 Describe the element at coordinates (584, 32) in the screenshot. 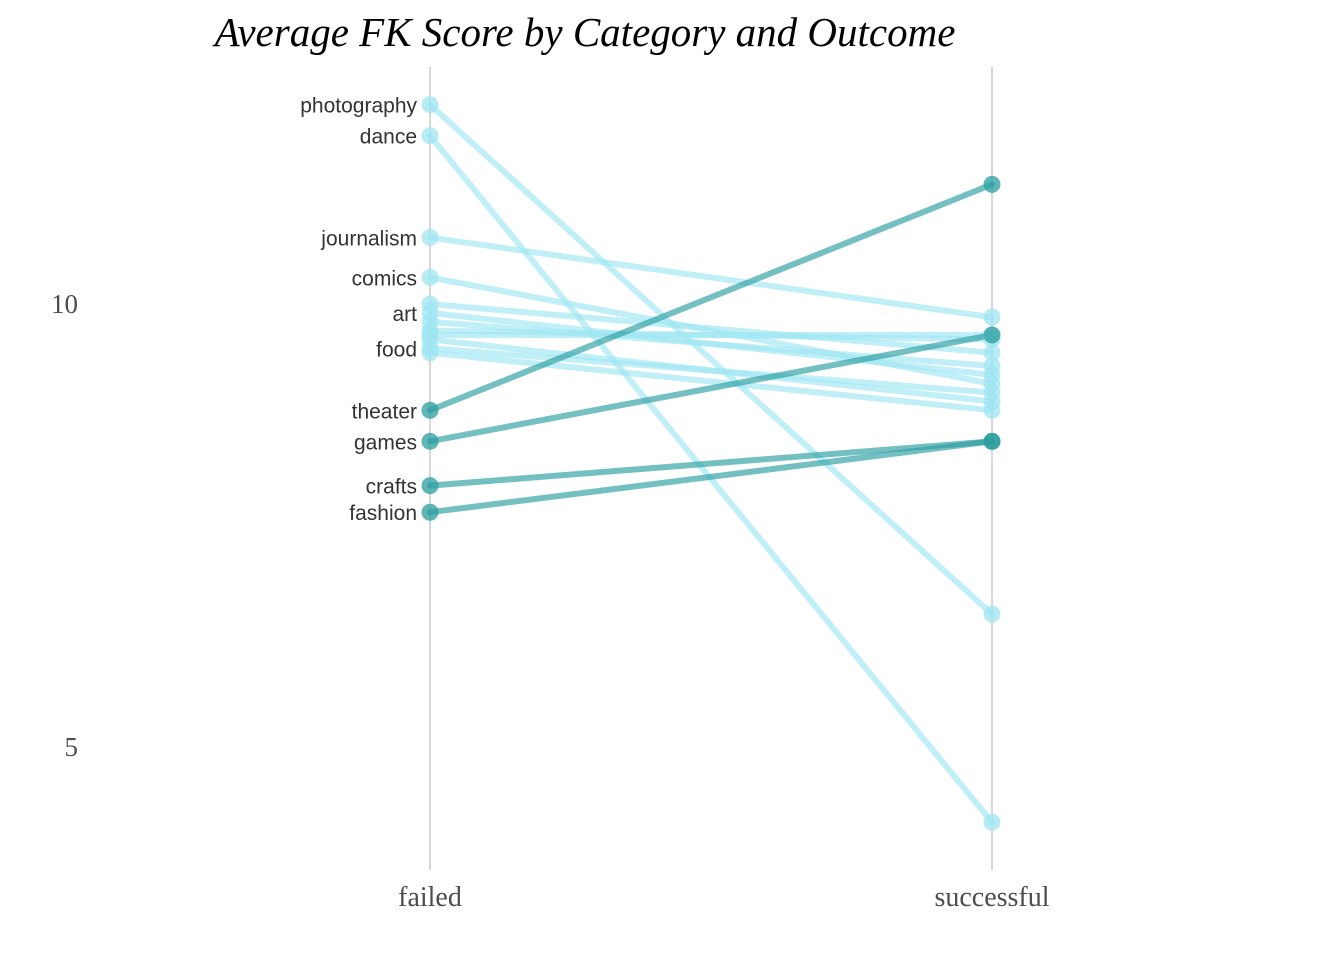

I see `chart-title: Average FK Score by Category and Outcome` at that location.